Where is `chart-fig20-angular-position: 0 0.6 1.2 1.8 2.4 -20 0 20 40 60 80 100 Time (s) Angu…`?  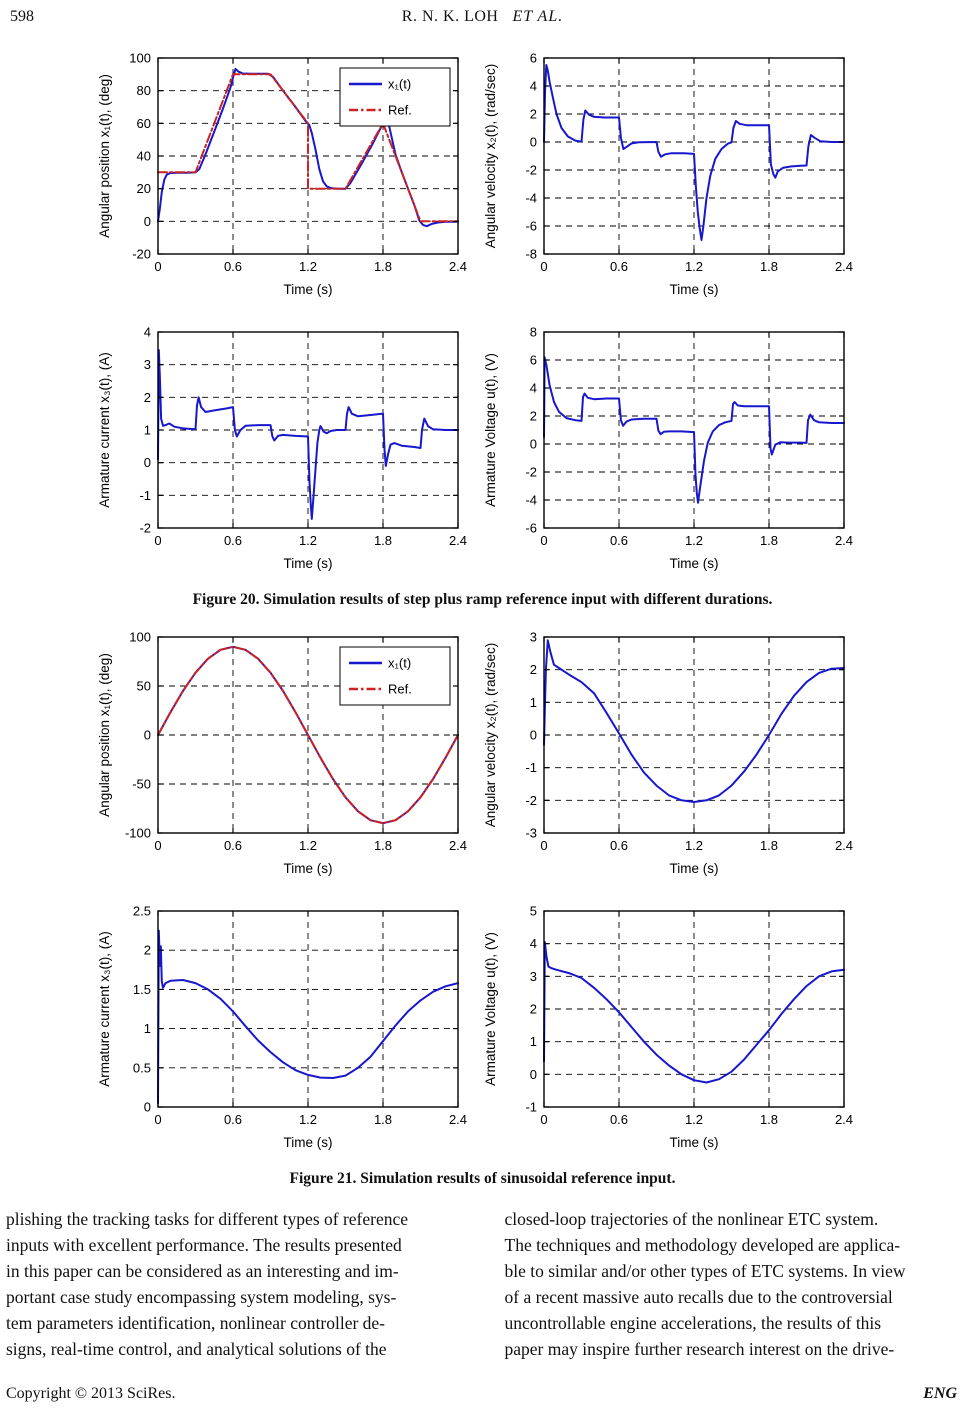 chart-fig20-angular-position: 0 0.6 1.2 1.8 2.4 -20 0 20 40 60 80 100 Time (s) Angu… is located at coordinates (283, 177).